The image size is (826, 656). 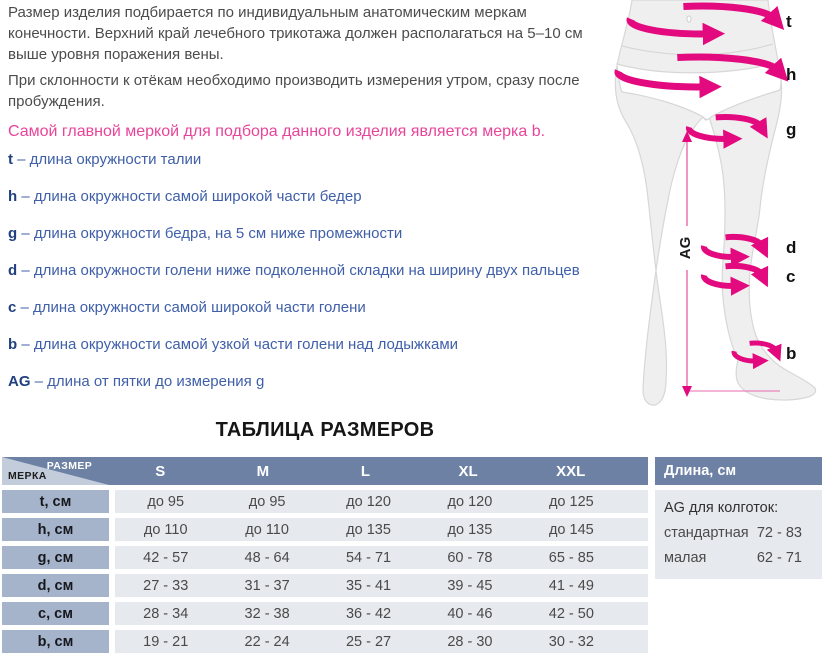 What do you see at coordinates (571, 471) in the screenshot?
I see `size-column-header: XXL` at bounding box center [571, 471].